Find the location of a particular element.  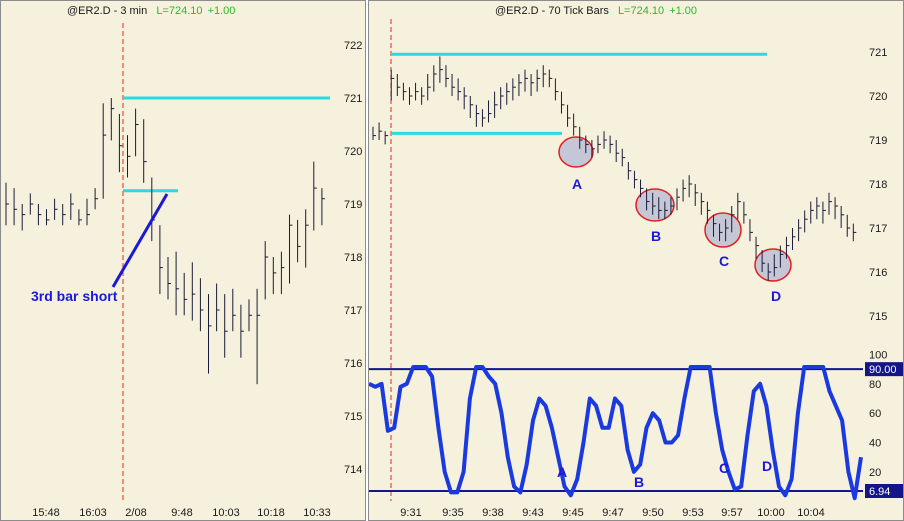

osc-value-badge is located at coordinates (884, 491).